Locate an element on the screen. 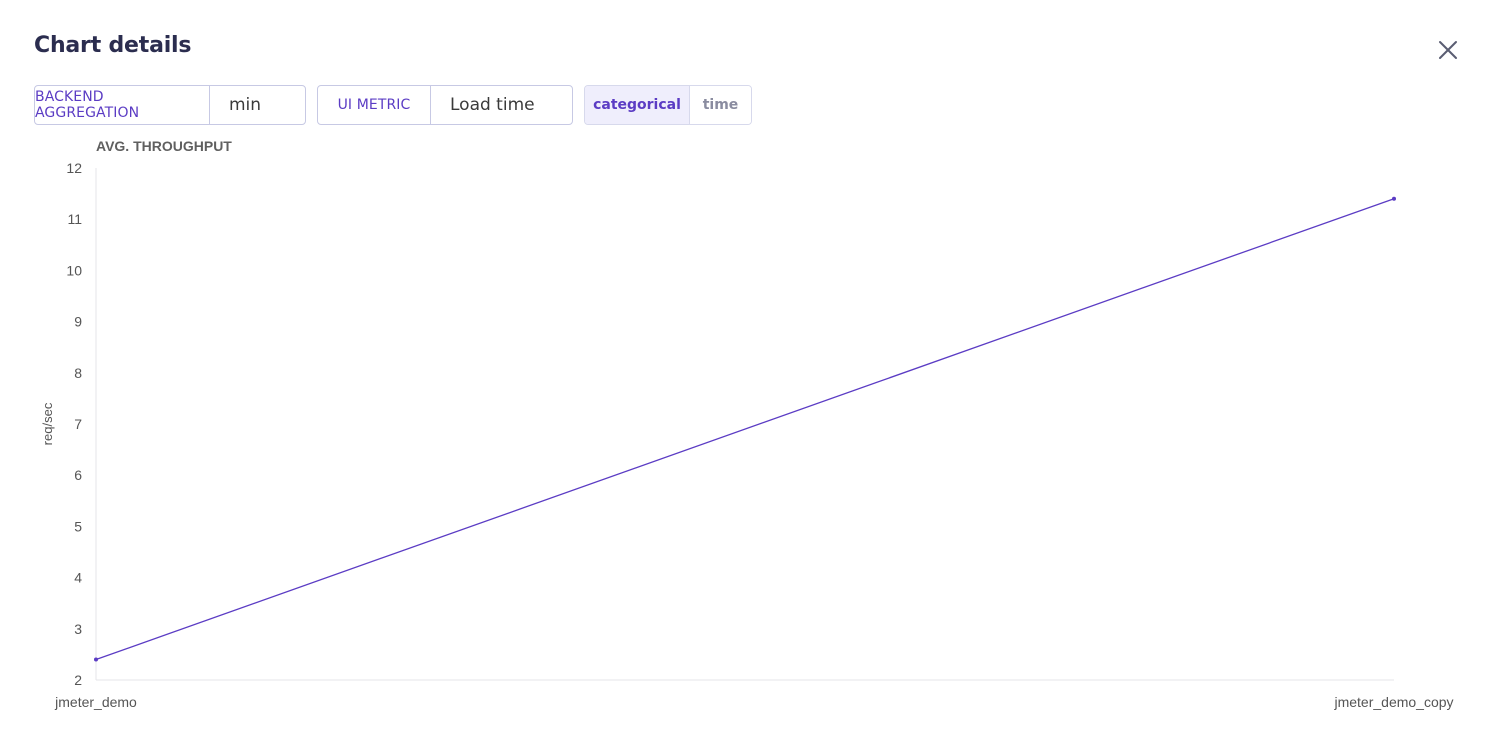  y-tick-label: 2 is located at coordinates (78, 680).